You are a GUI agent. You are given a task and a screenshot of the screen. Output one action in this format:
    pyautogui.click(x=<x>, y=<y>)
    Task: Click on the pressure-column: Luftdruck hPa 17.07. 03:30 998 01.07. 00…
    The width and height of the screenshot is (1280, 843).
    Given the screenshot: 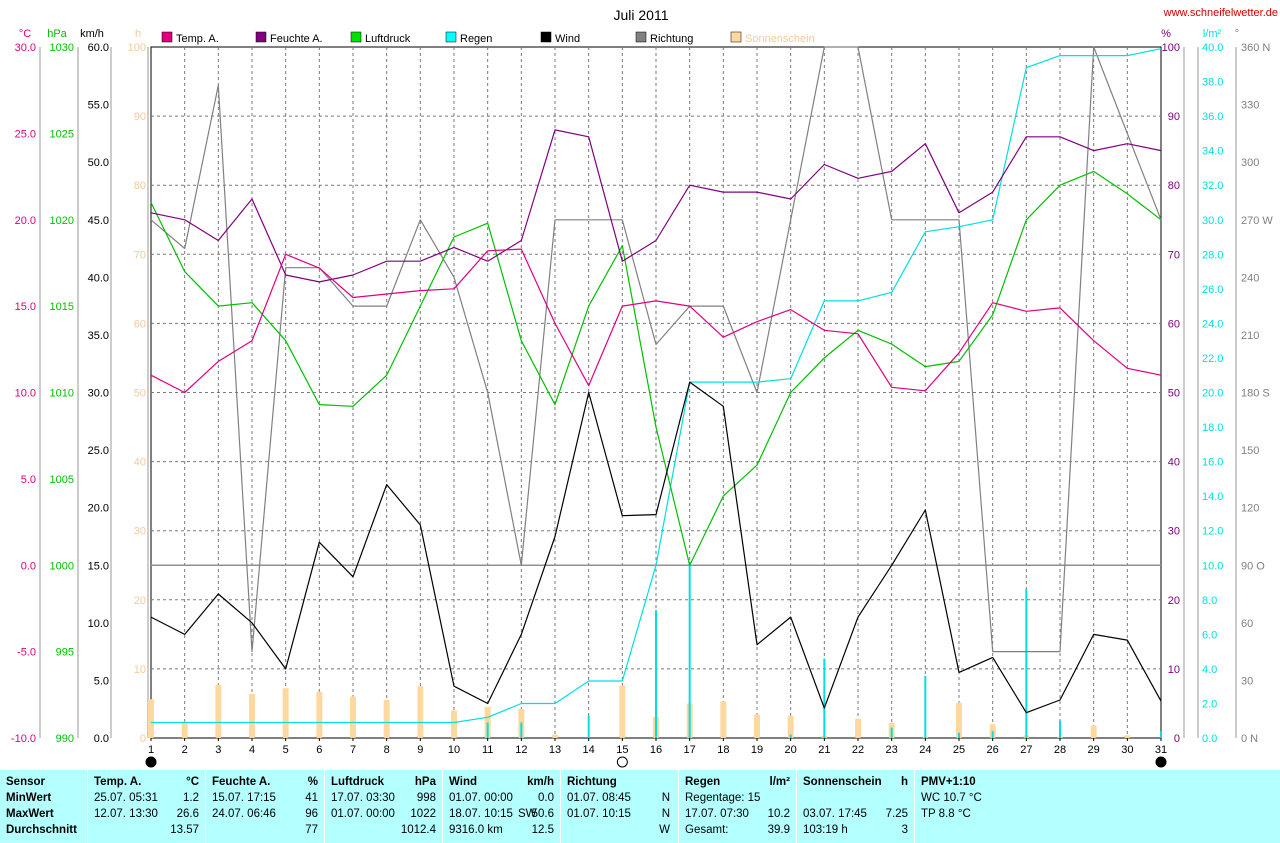 What is the action you would take?
    pyautogui.click(x=383, y=806)
    